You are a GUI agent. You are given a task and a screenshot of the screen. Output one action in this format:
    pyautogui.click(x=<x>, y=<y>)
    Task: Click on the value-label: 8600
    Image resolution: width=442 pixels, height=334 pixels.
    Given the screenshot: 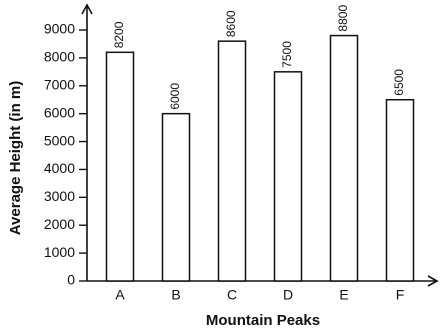 What is the action you would take?
    pyautogui.click(x=231, y=23)
    